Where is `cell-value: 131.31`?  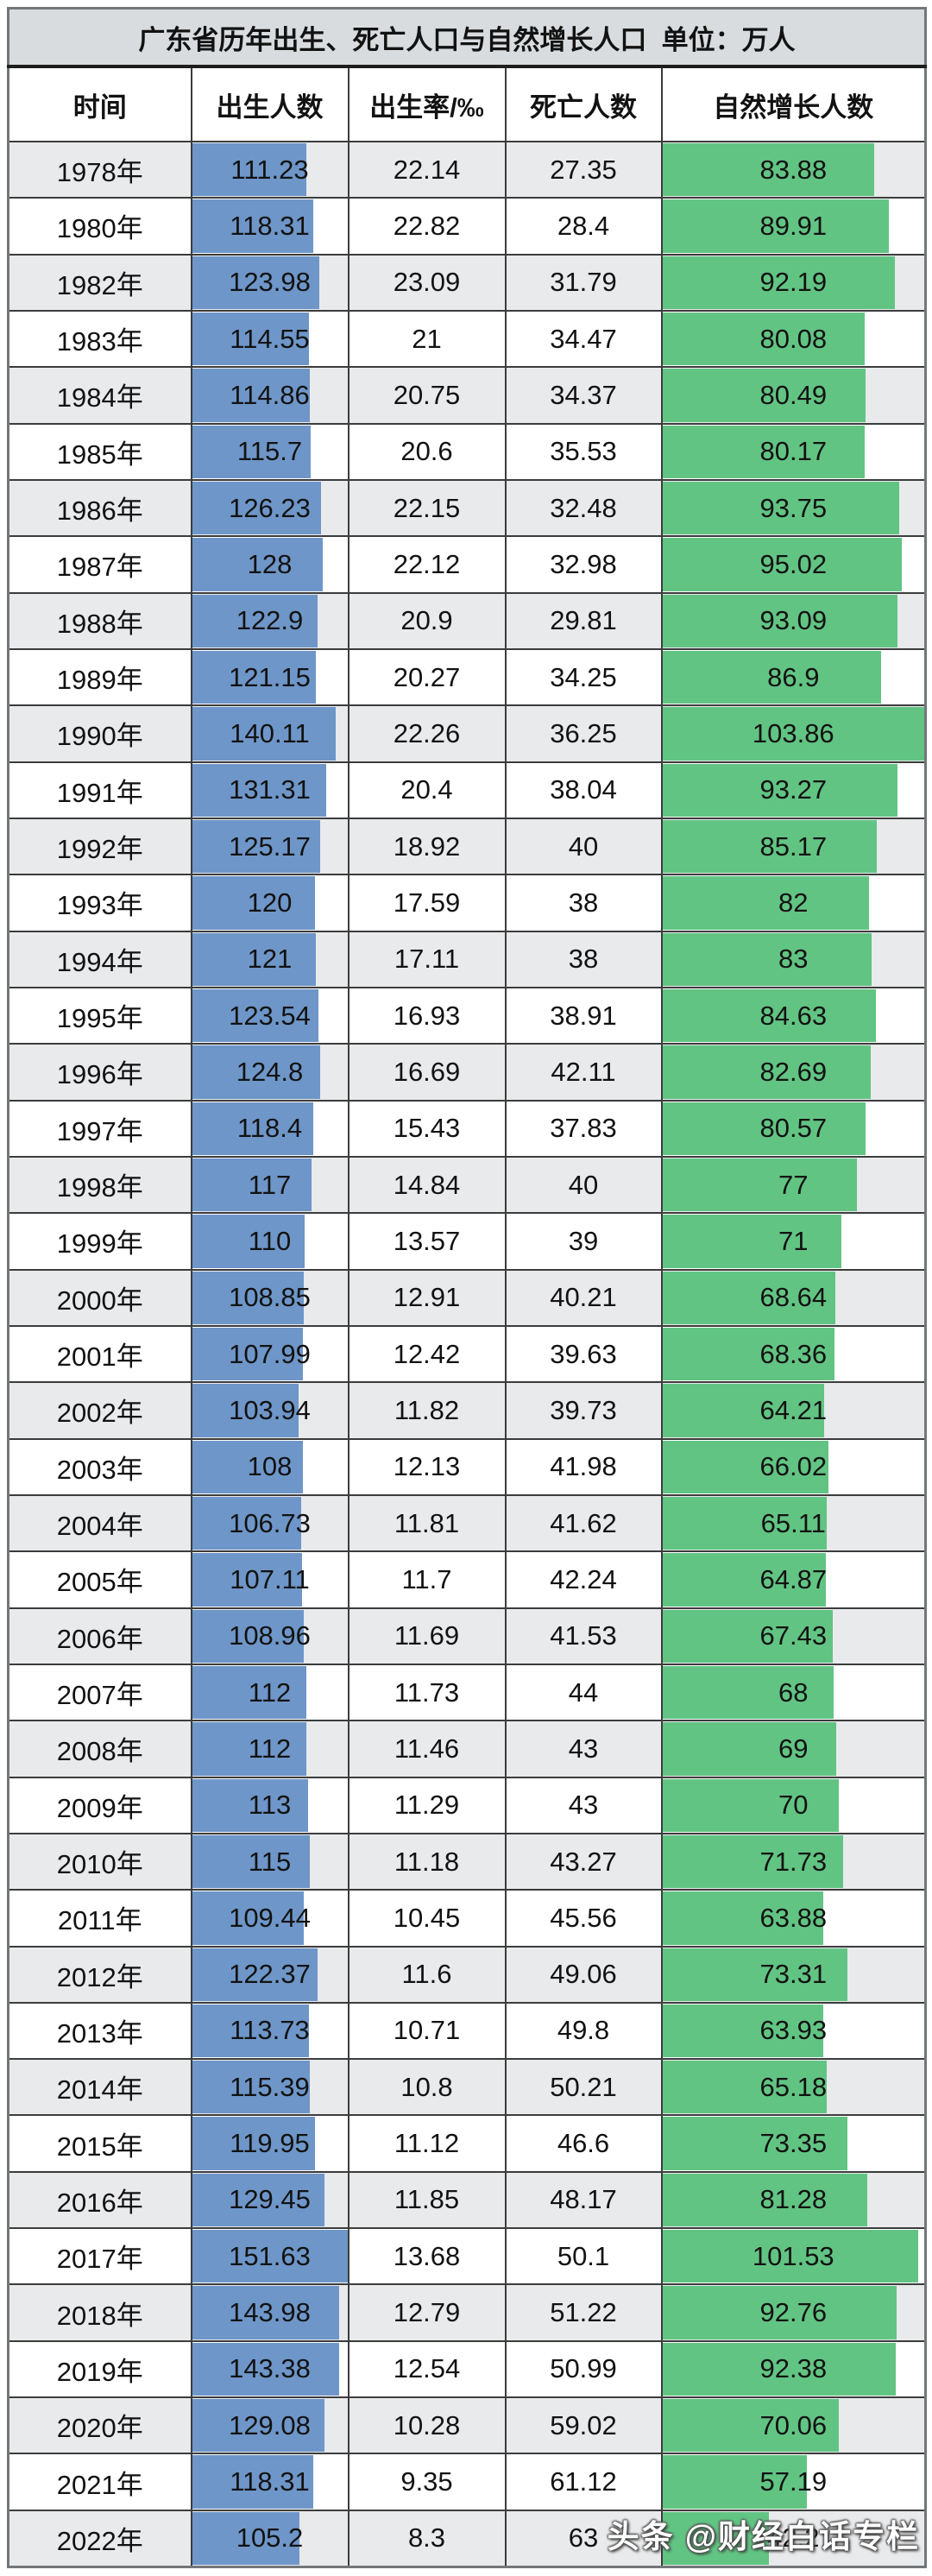 cell-value: 131.31 is located at coordinates (270, 789).